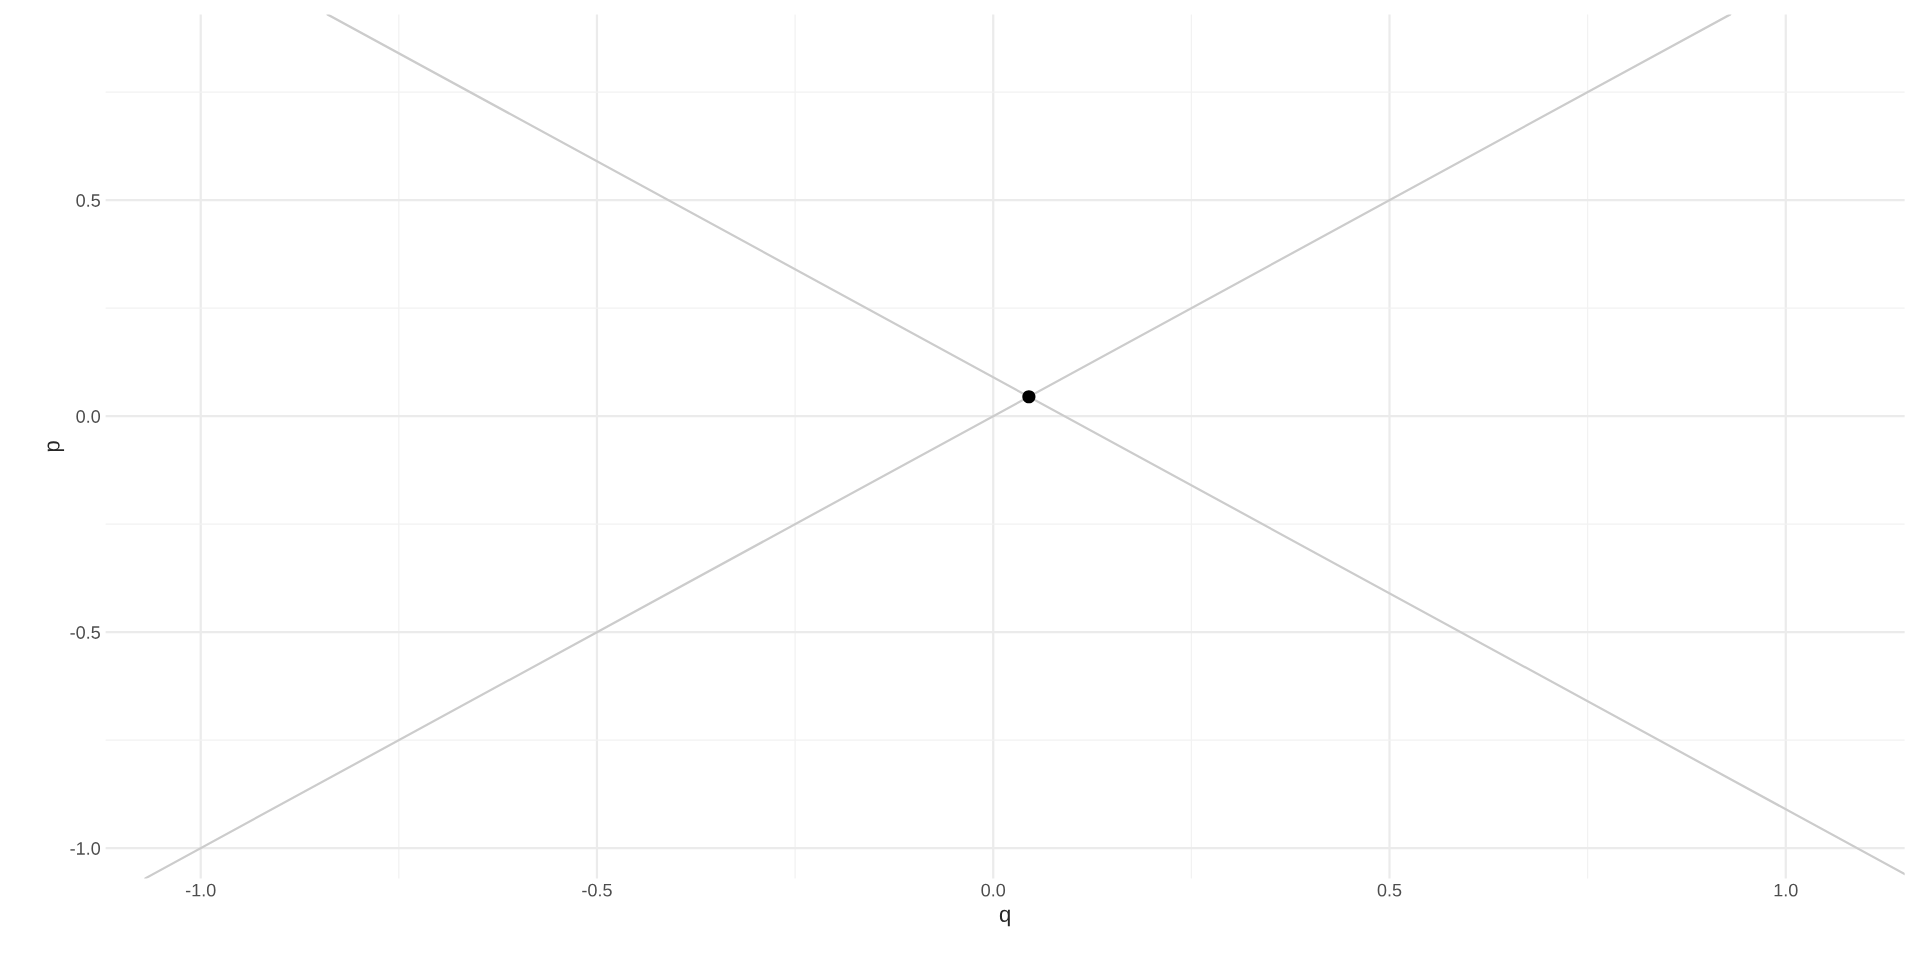  I want to click on x-tick-label: 0.5, so click(1389, 890).